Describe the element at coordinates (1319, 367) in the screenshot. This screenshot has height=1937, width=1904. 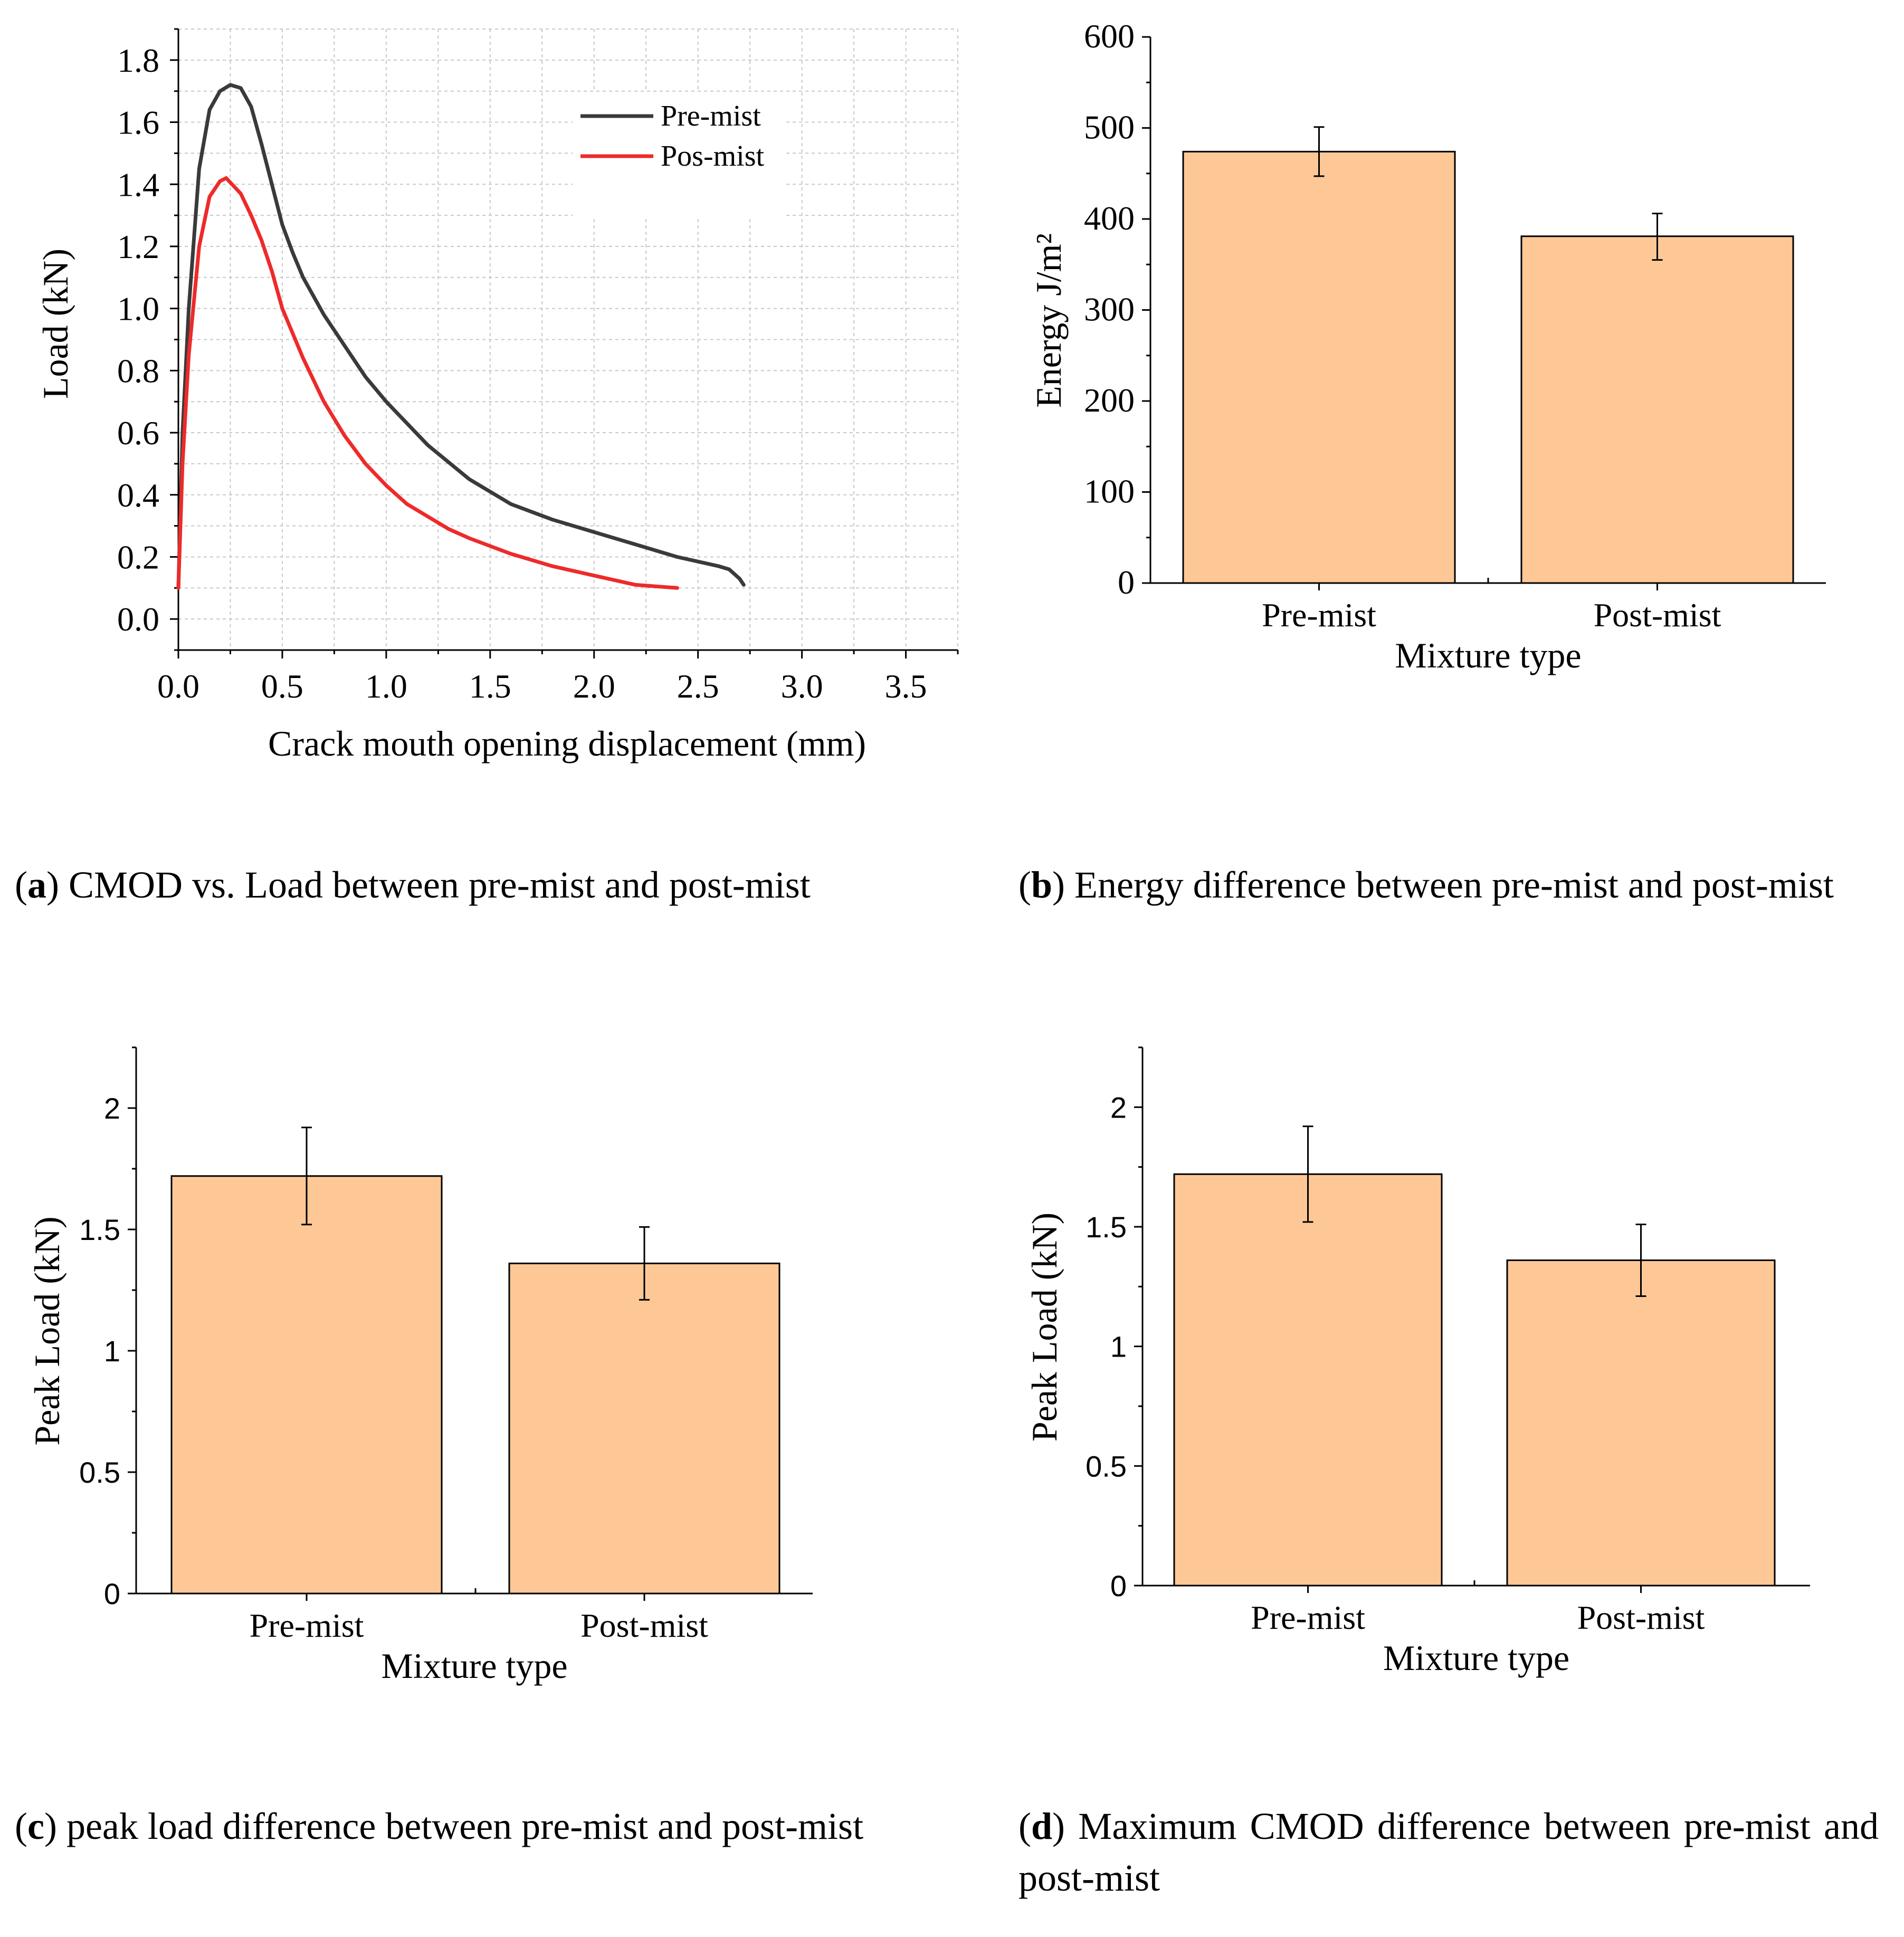
I see `chart-b-bar-pre-mist` at that location.